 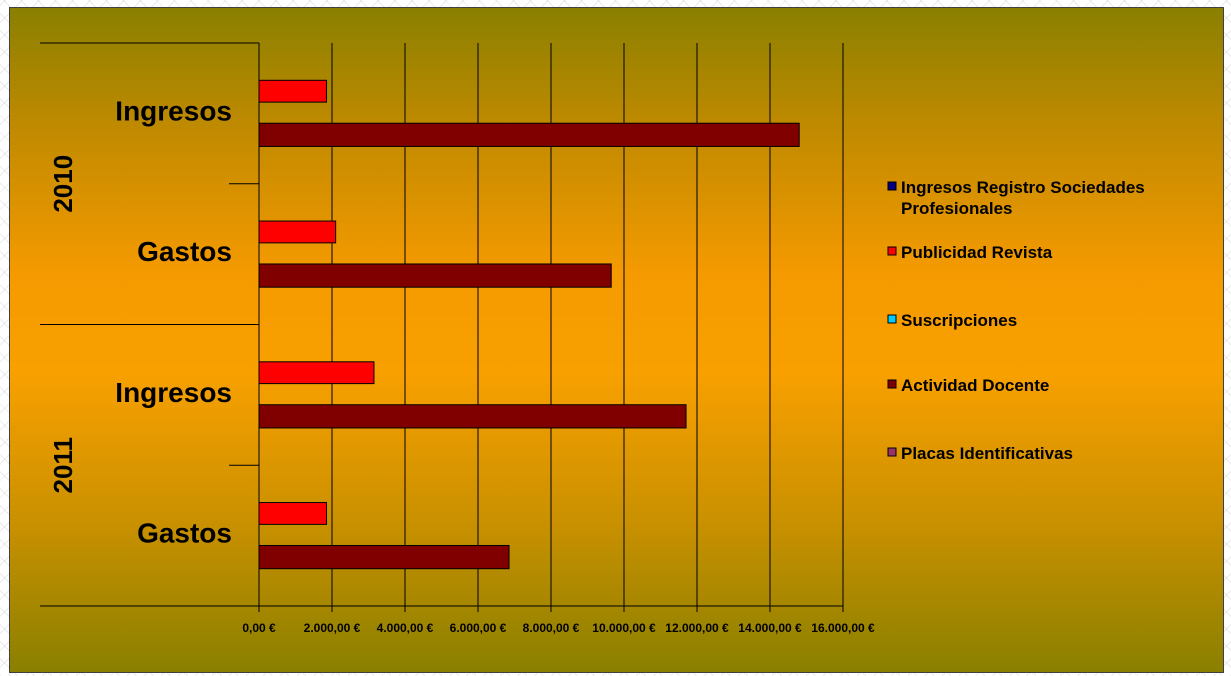 I want to click on legend-label: Profesionales, so click(x=957, y=208).